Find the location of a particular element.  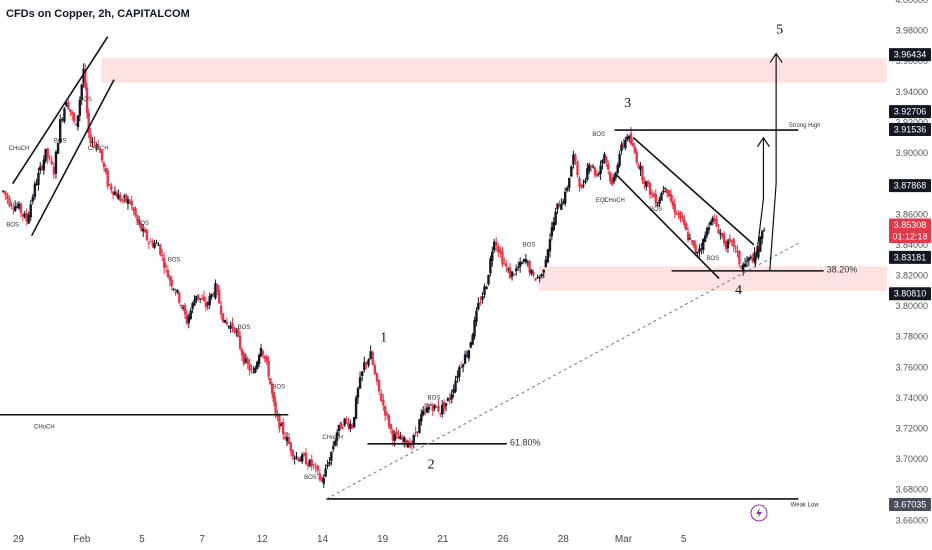

fib-label: 61.80% is located at coordinates (525, 442).